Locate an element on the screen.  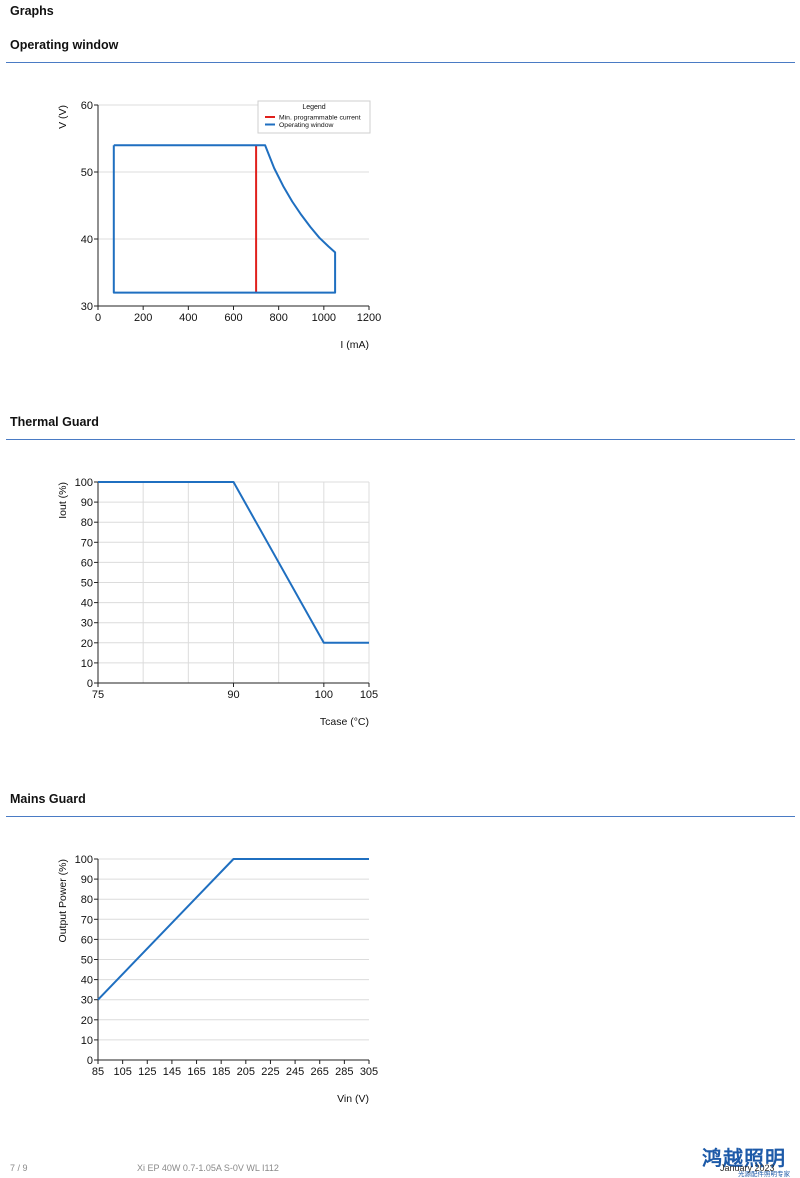
x-tick-label: 400 is located at coordinates (188, 318).